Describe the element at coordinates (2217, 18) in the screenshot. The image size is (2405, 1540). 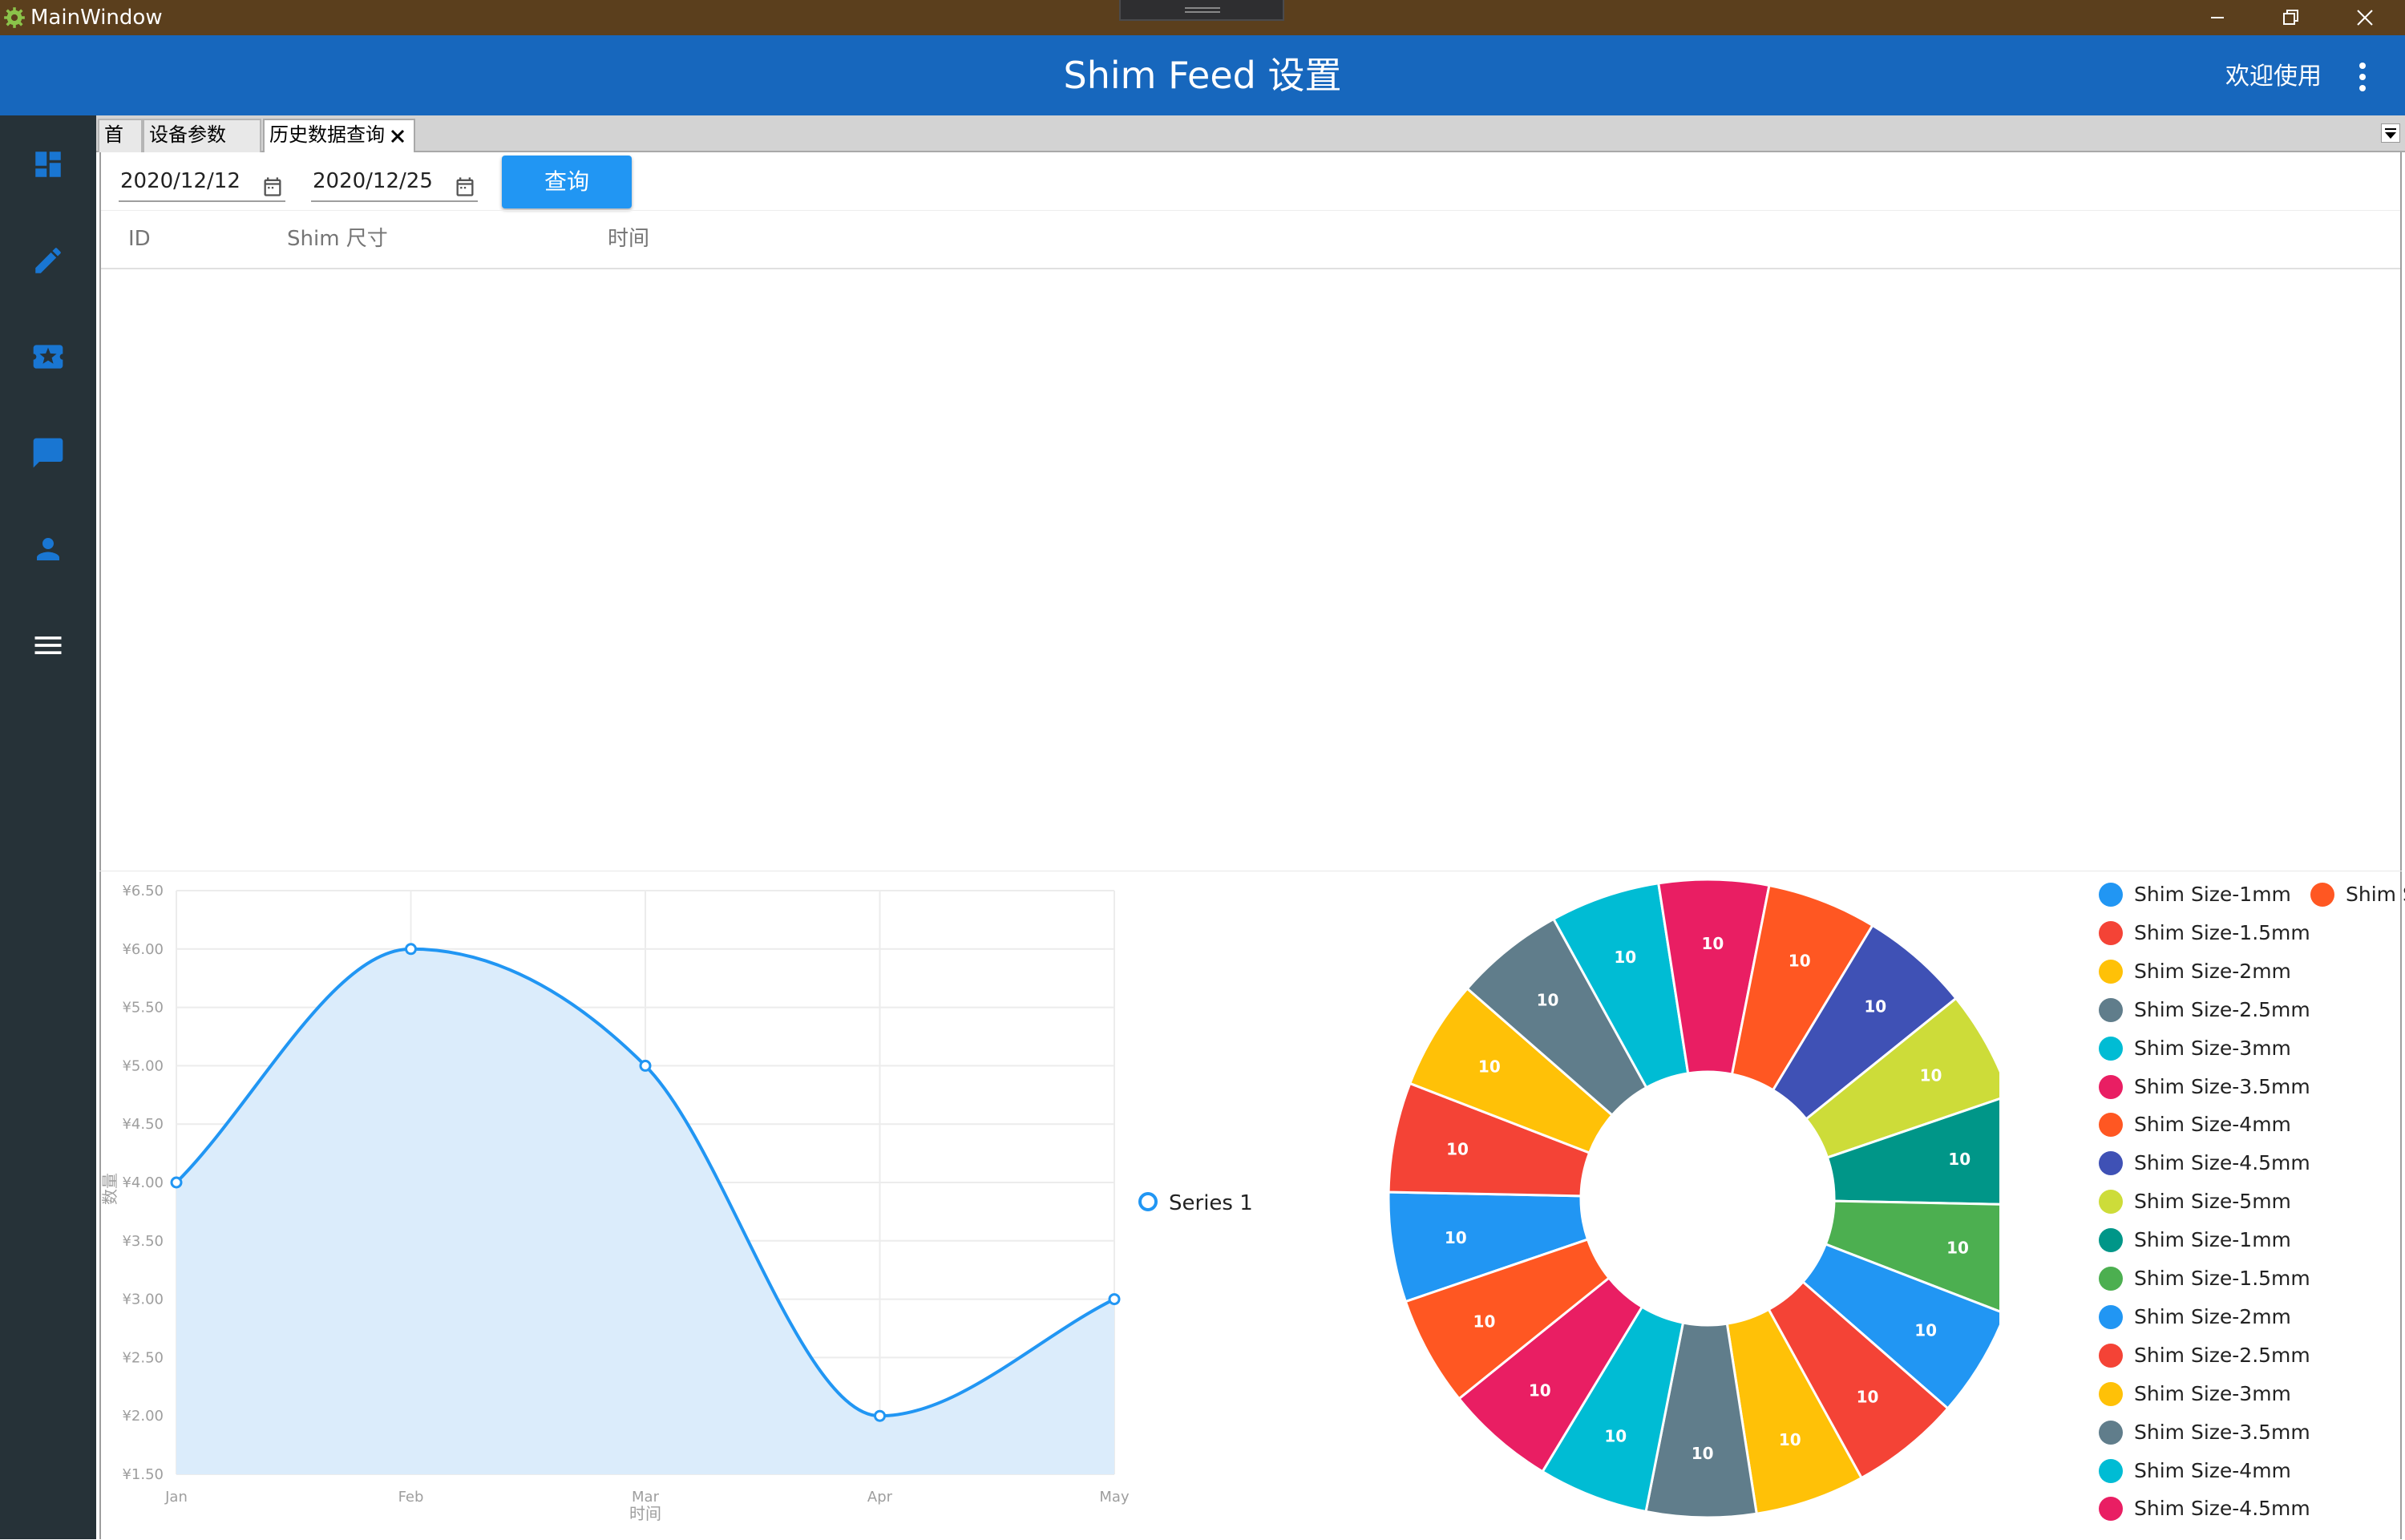
I see `minimize-button` at that location.